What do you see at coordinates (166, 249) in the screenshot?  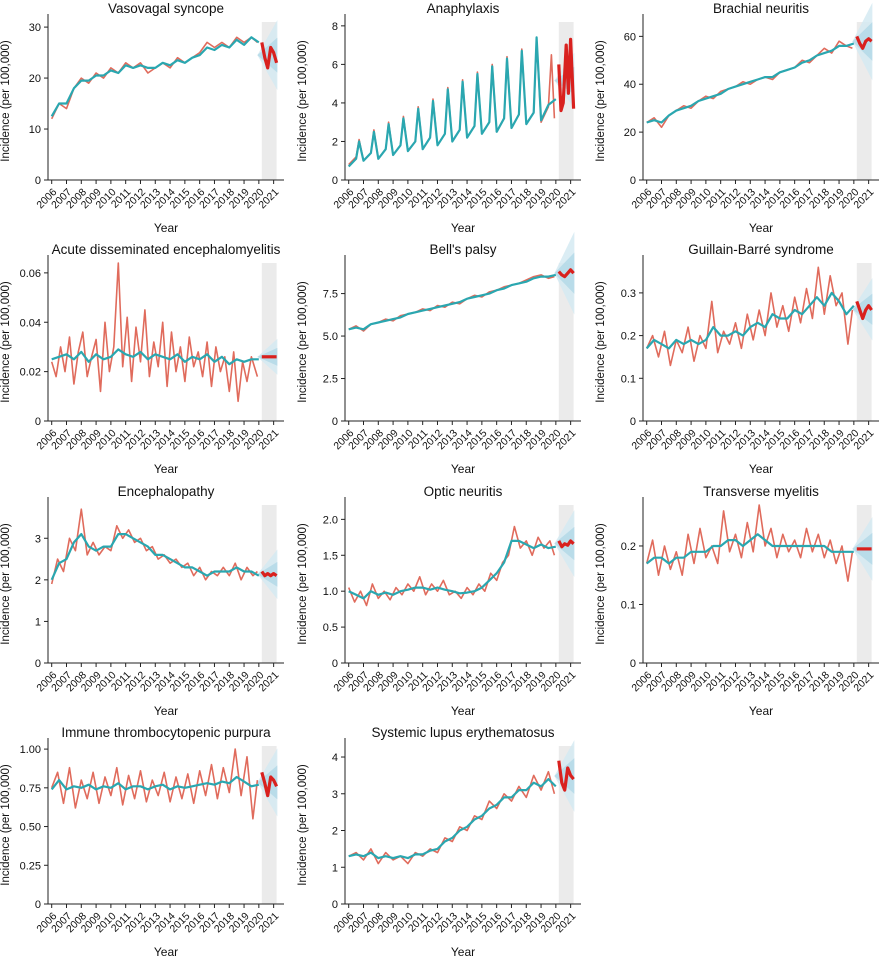 I see `chart-title: Acute disseminated encephalomyelitis` at bounding box center [166, 249].